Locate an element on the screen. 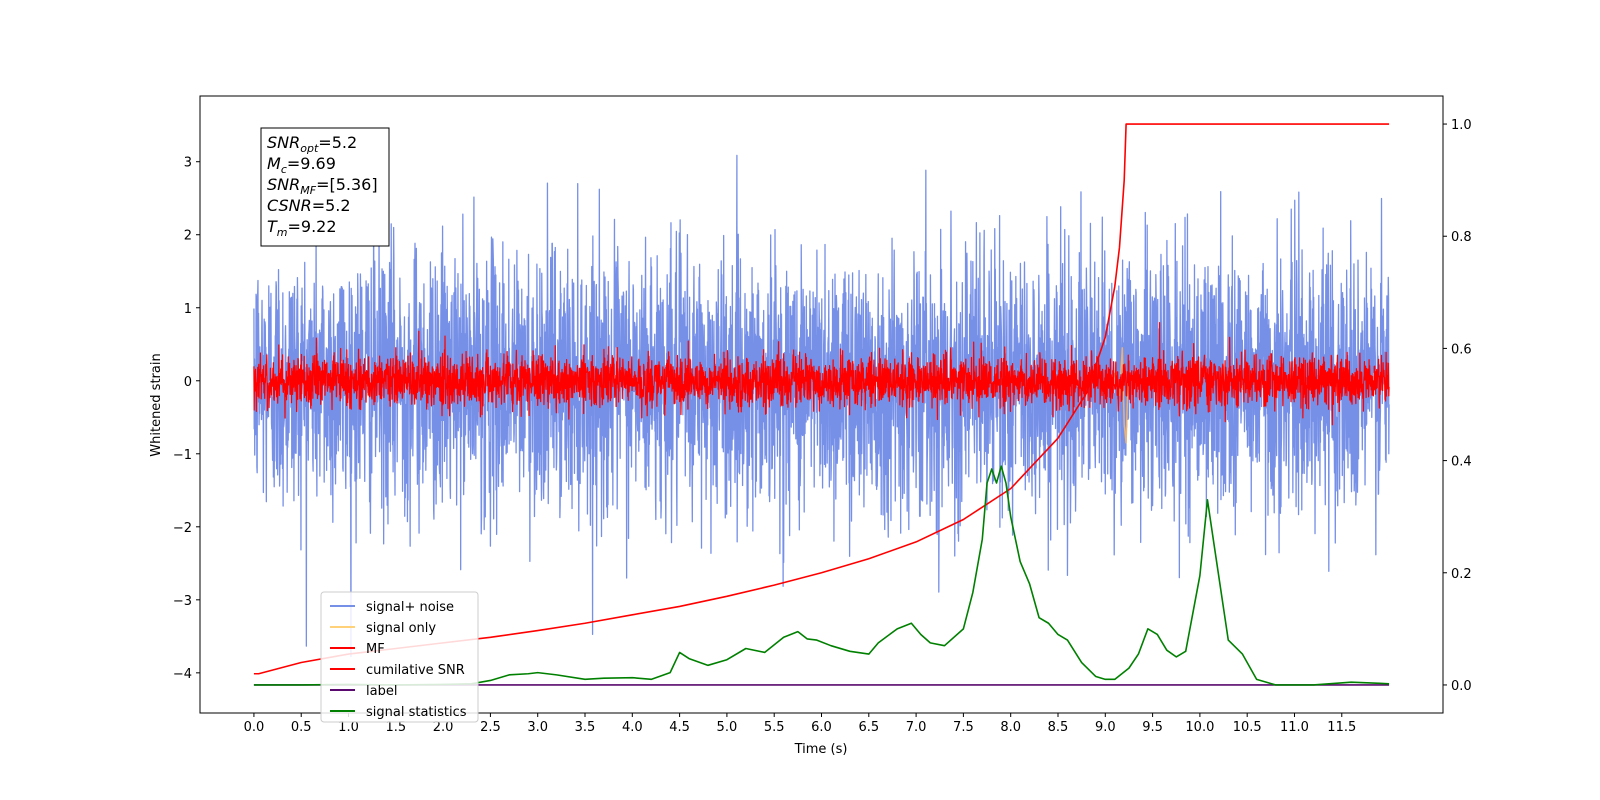 The height and width of the screenshot is (800, 1600). info-value: =[5.36] is located at coordinates (347, 184).